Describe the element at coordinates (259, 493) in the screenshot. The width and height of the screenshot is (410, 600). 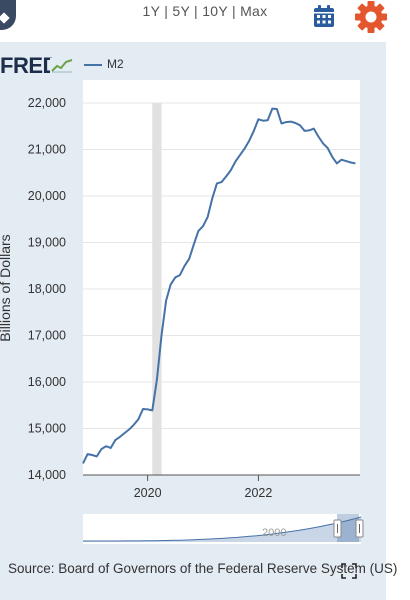
I see `x-tick-label: 2022` at that location.